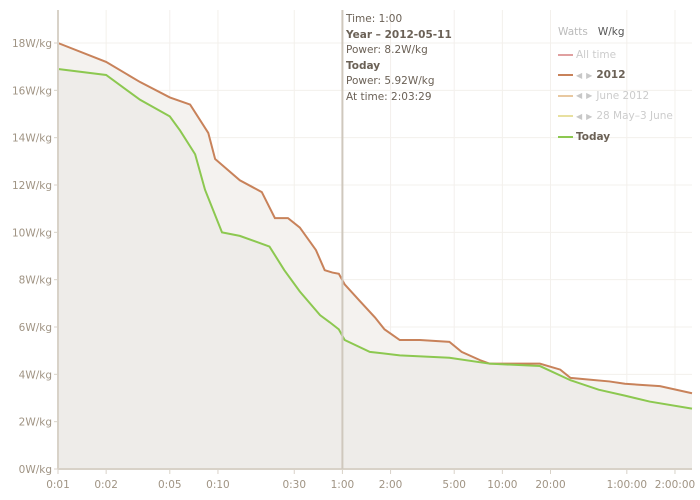 The image size is (700, 500). I want to click on x-tick-label: 2:00:00, so click(675, 485).